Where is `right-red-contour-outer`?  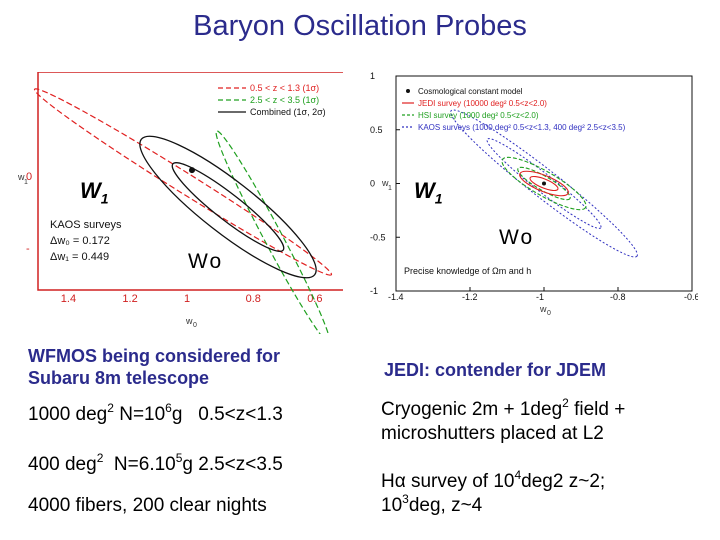
right-red-contour-outer is located at coordinates (544, 183).